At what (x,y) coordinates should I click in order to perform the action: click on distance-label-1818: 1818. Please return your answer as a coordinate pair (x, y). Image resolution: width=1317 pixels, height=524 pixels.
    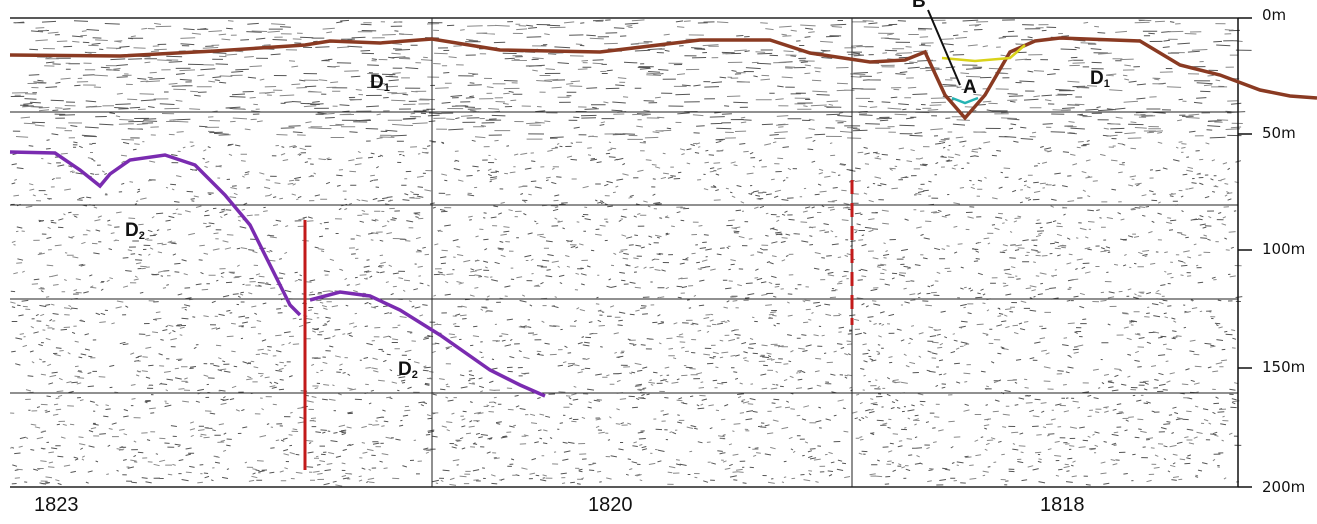
    Looking at the image, I should click on (1062, 505).